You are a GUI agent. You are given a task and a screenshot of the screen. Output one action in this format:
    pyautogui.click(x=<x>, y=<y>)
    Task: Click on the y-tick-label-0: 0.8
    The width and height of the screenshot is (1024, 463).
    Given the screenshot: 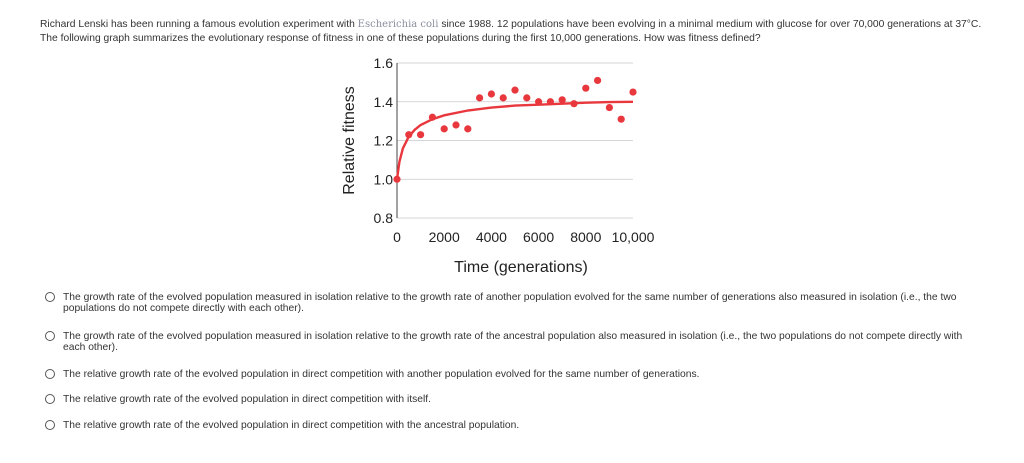 What is the action you would take?
    pyautogui.click(x=384, y=218)
    